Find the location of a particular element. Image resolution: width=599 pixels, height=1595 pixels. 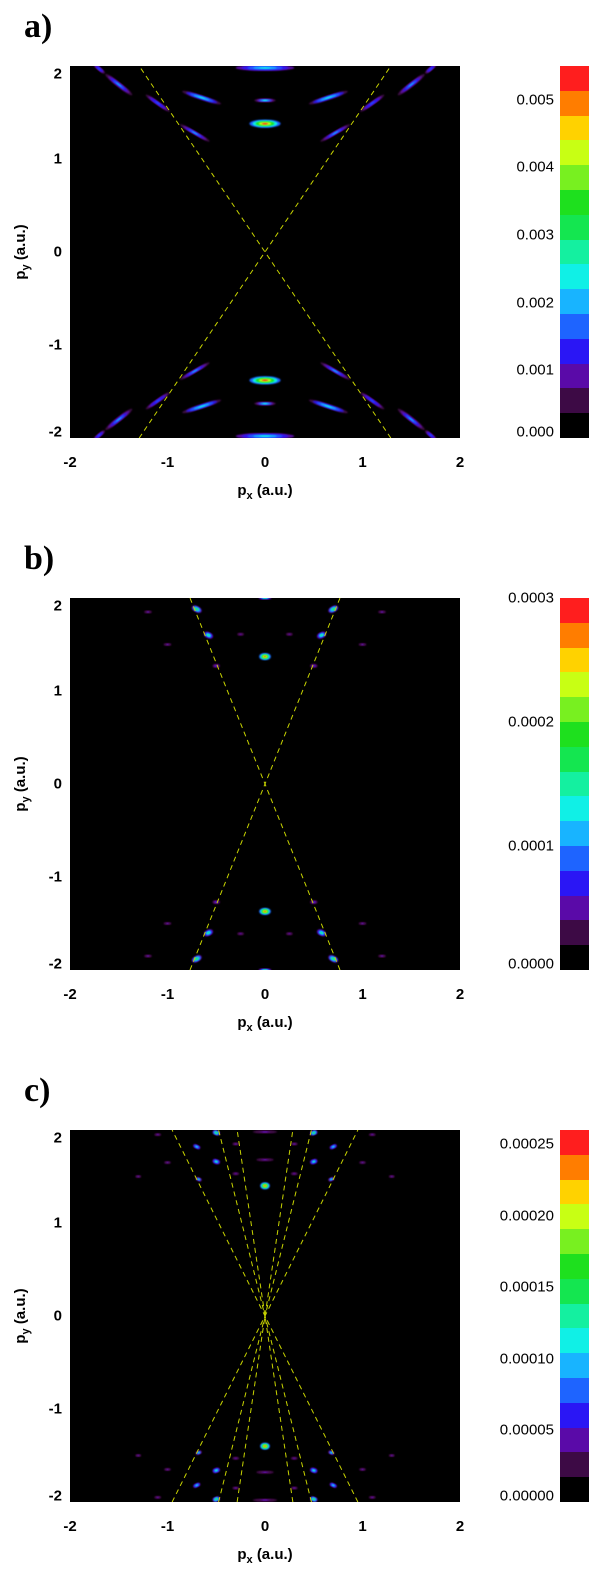

colorbar-tick-label: 0.0000 is located at coordinates (531, 964).